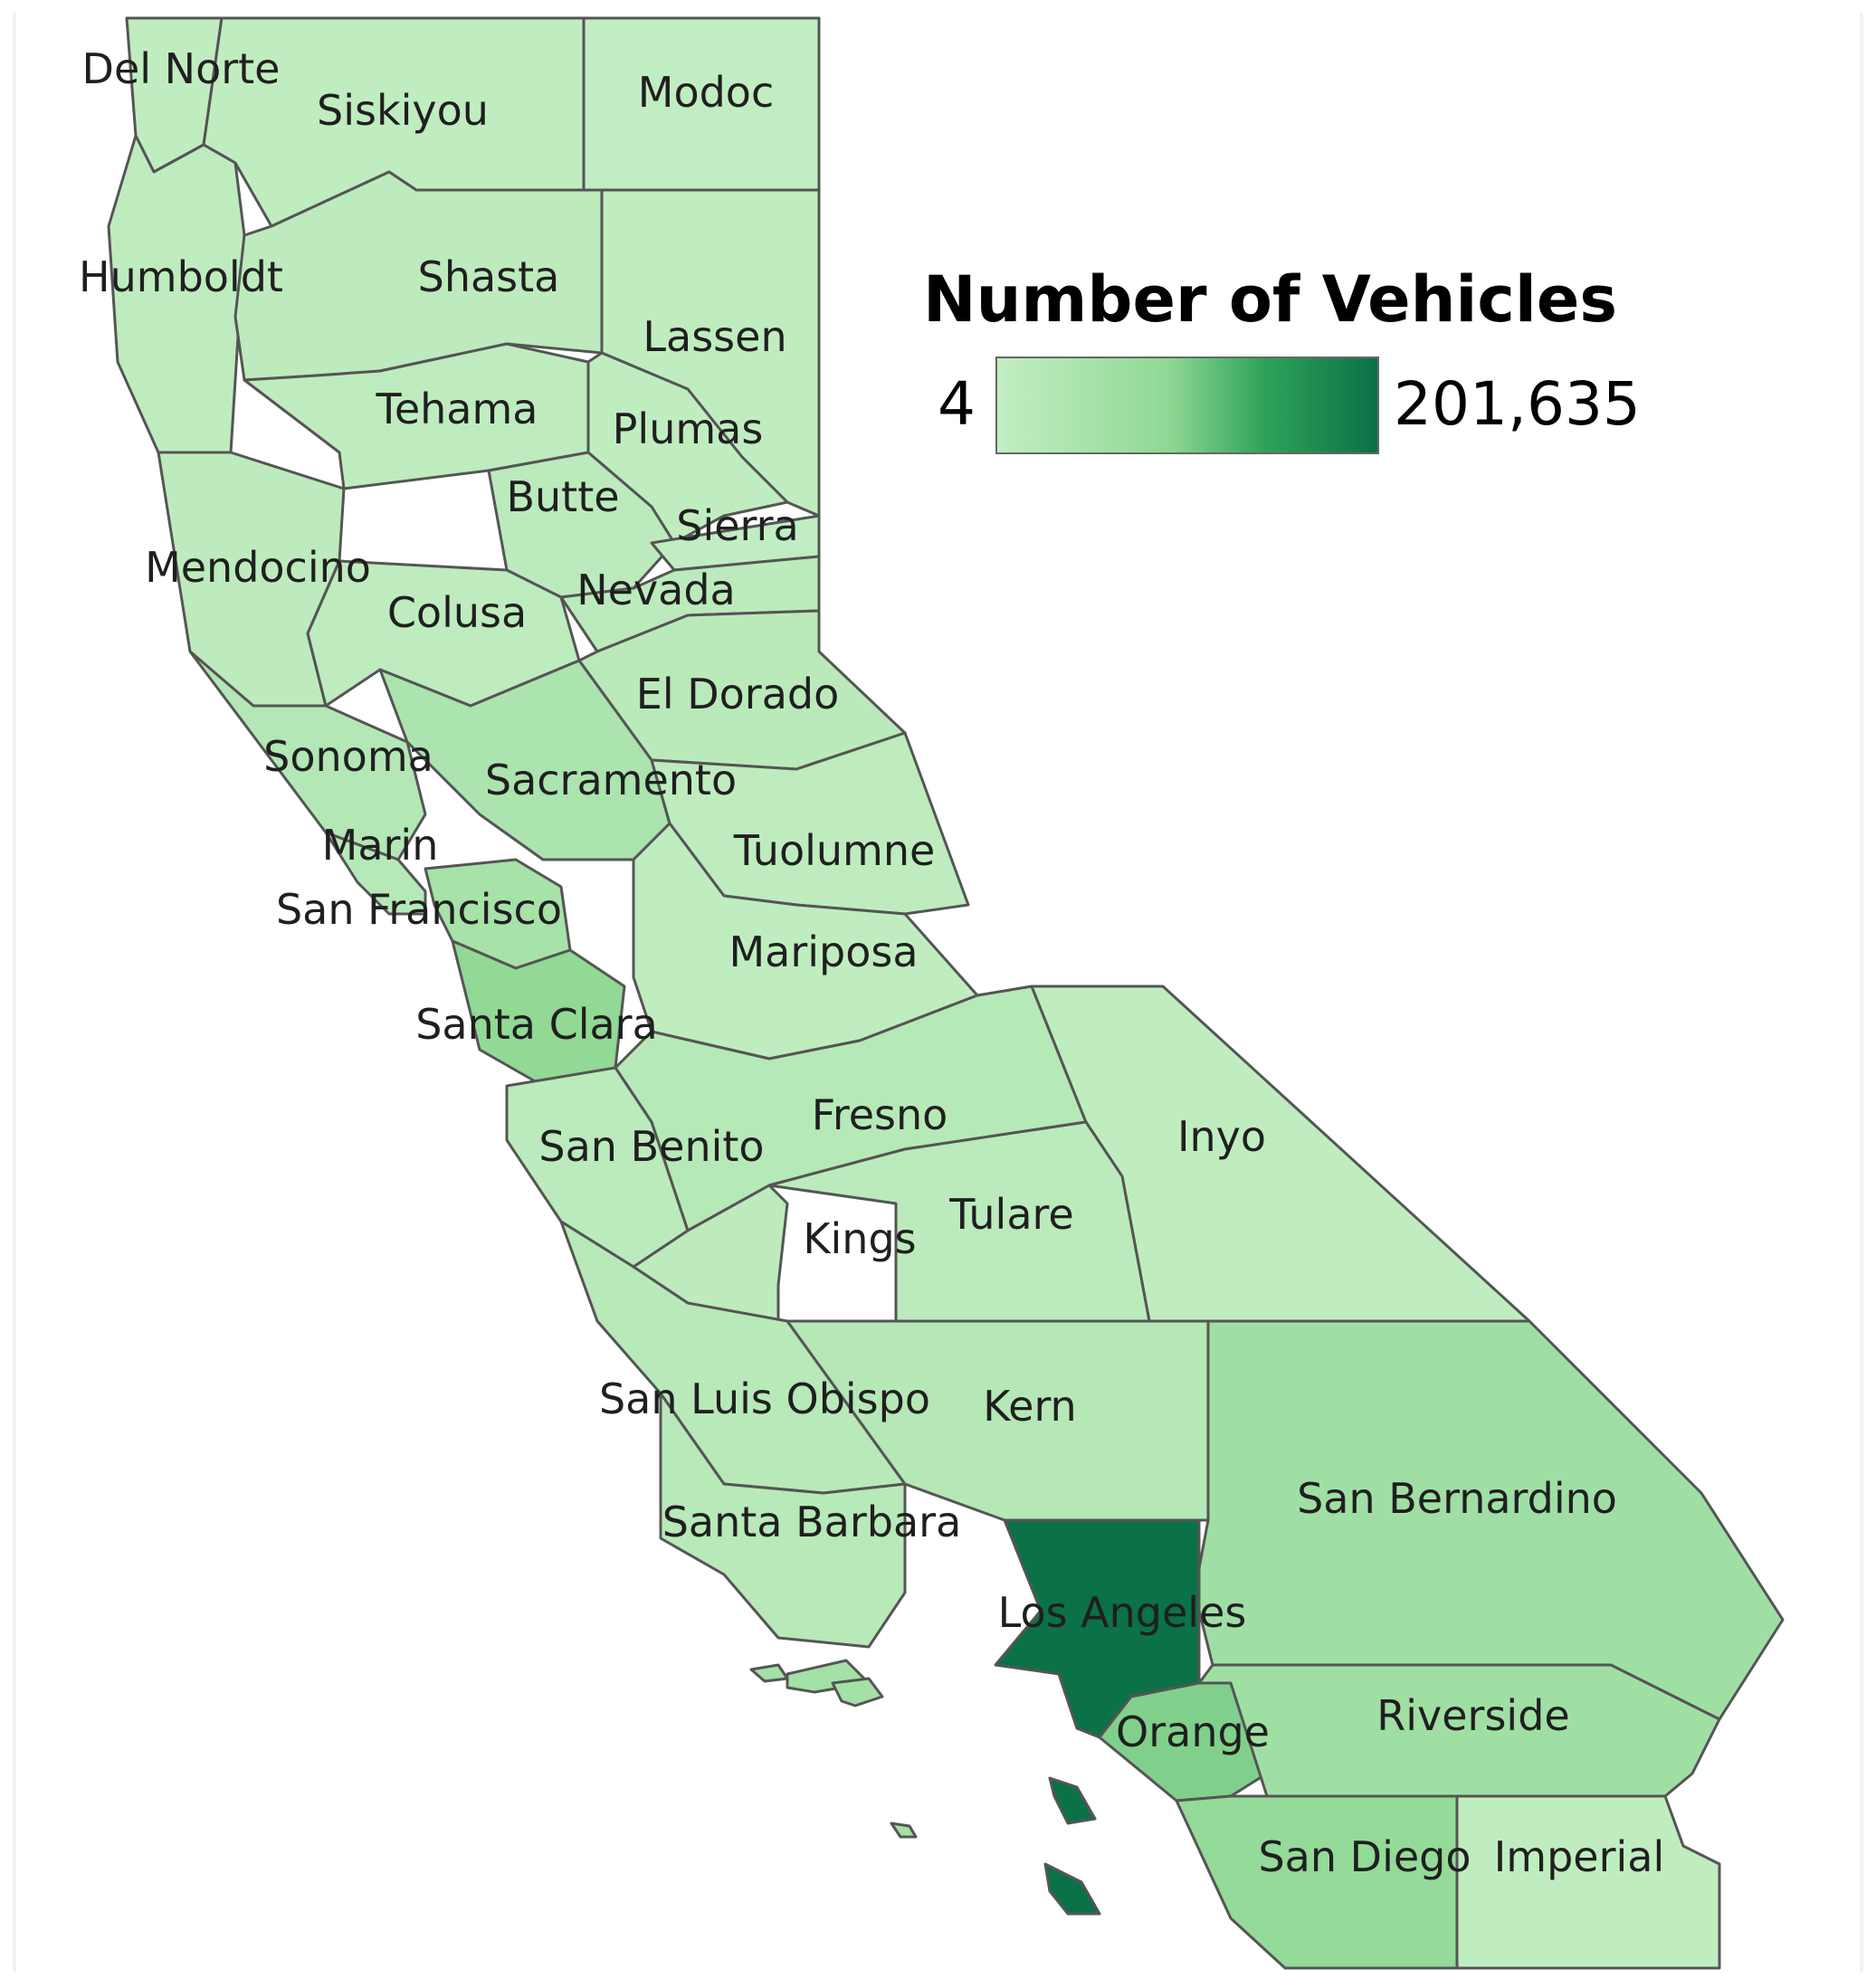 This screenshot has height=1988, width=1876. I want to click on county-label-tulare: Tulare, so click(1010, 1214).